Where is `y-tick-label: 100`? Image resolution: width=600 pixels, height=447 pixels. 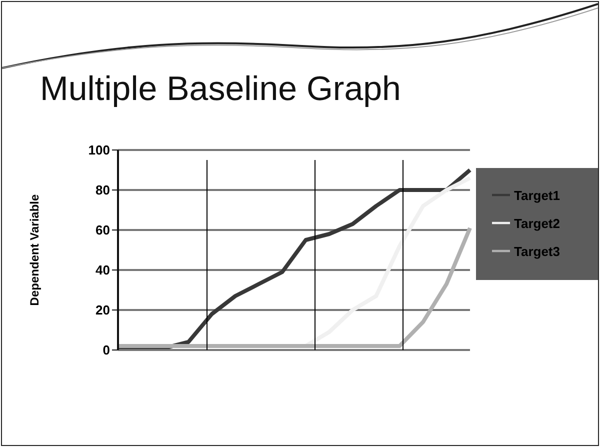
y-tick-label: 100 is located at coordinates (99, 150).